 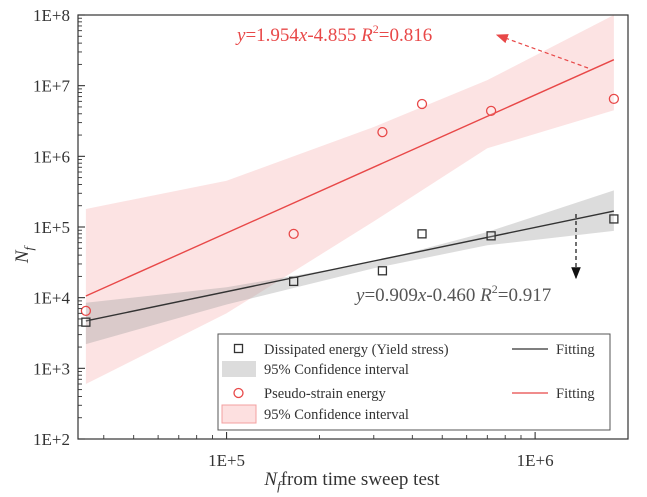 I want to click on legend-label-ci-red: 95% Confidence interval, so click(x=336, y=415).